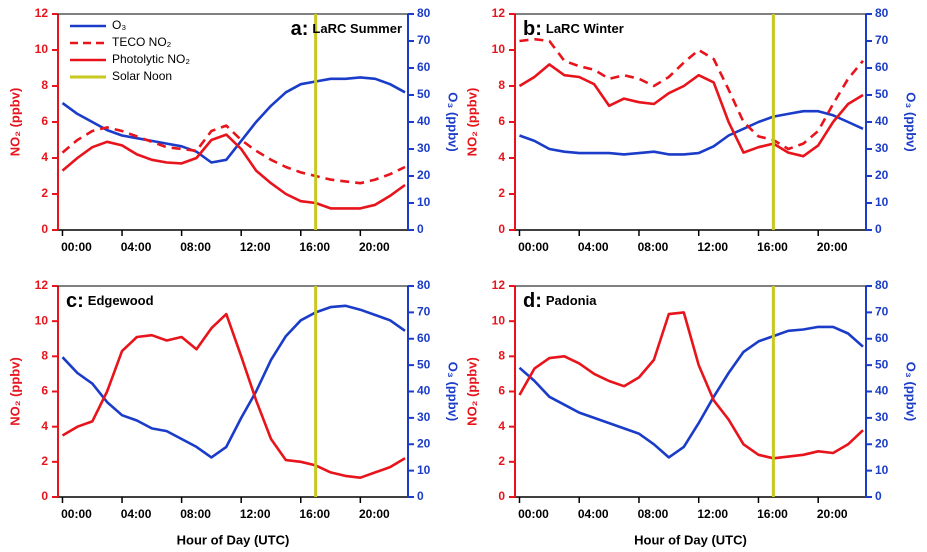  Describe the element at coordinates (151, 59) in the screenshot. I see `legend-label: Photolytic NO₂` at that location.